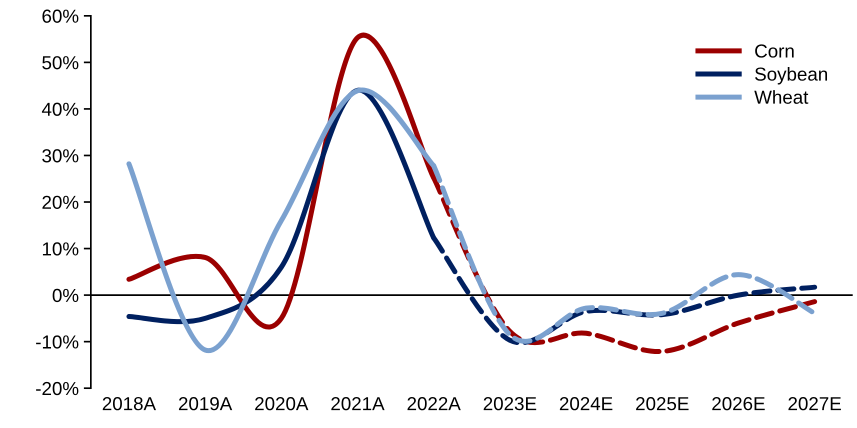  What do you see at coordinates (60, 202) in the screenshot?
I see `y-tick-label: 20%` at bounding box center [60, 202].